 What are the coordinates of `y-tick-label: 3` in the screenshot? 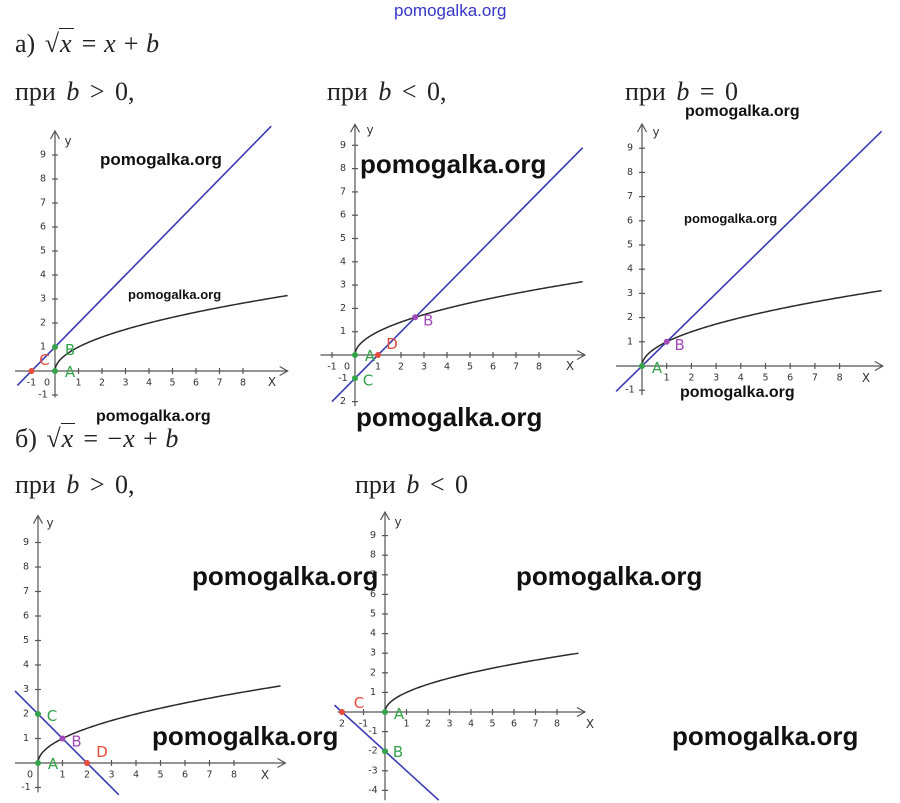 It's located at (373, 653).